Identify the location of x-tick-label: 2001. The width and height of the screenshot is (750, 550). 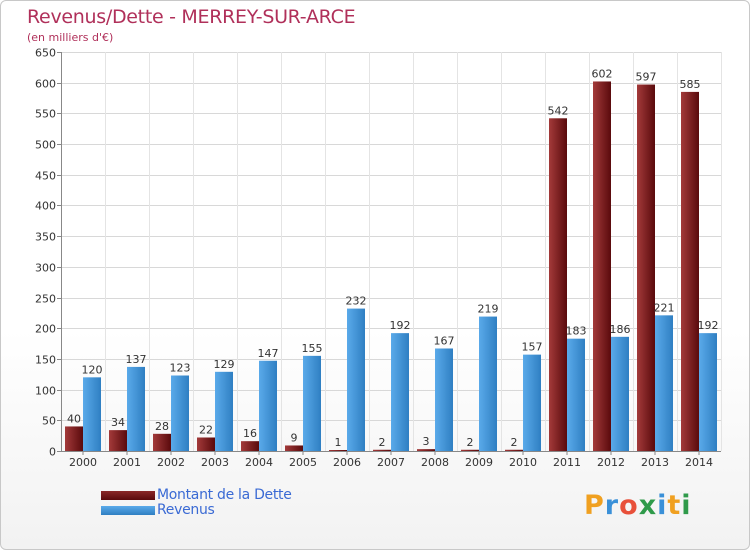
(127, 462).